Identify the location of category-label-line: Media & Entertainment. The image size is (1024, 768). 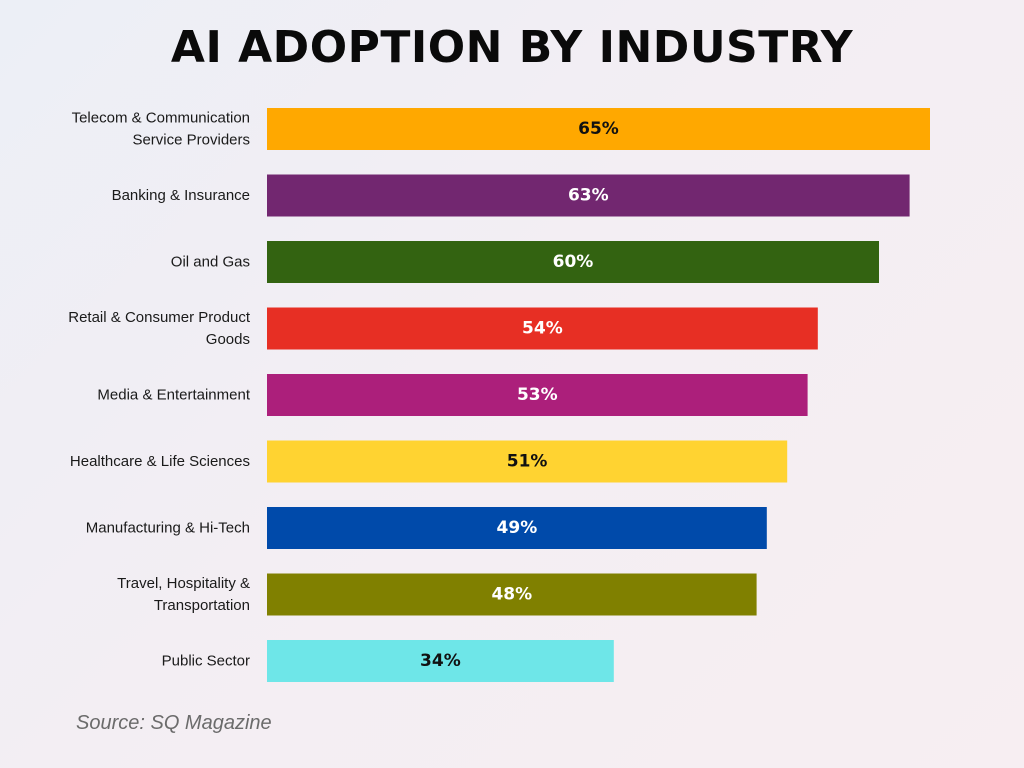
(173, 395).